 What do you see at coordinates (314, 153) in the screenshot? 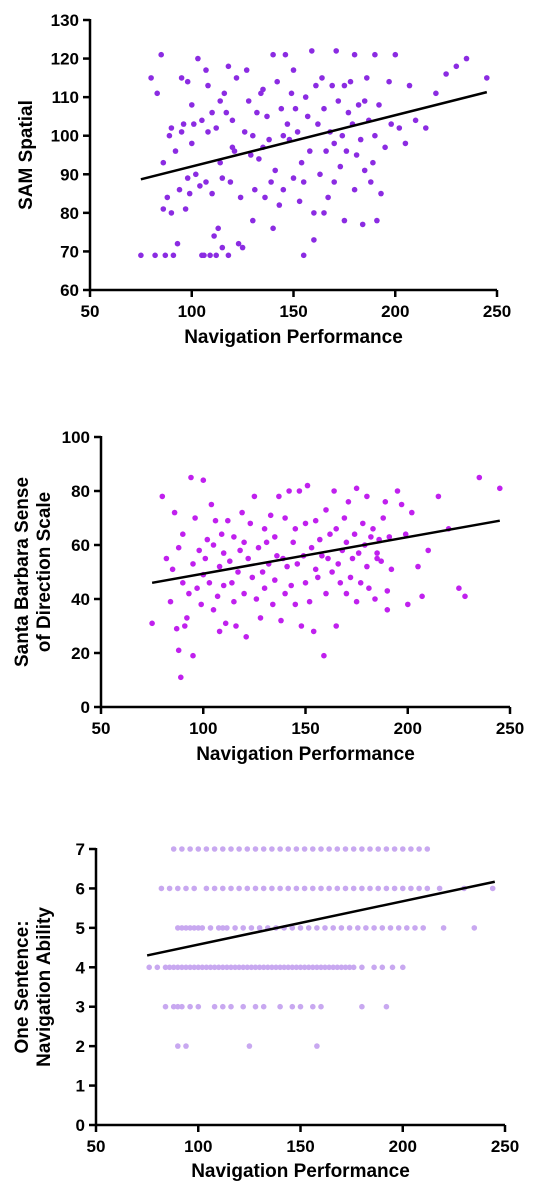
I see `data-points` at bounding box center [314, 153].